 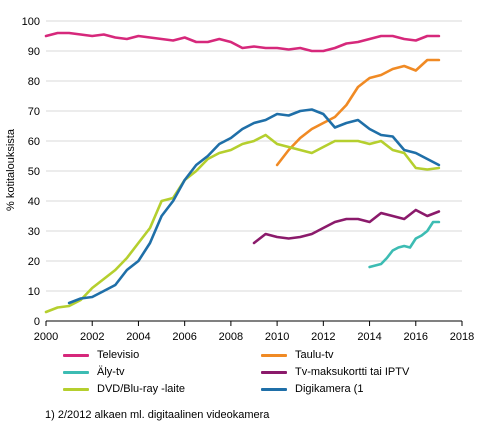 I want to click on legend-label: DVD/Blu-ray -laite, so click(x=141, y=389).